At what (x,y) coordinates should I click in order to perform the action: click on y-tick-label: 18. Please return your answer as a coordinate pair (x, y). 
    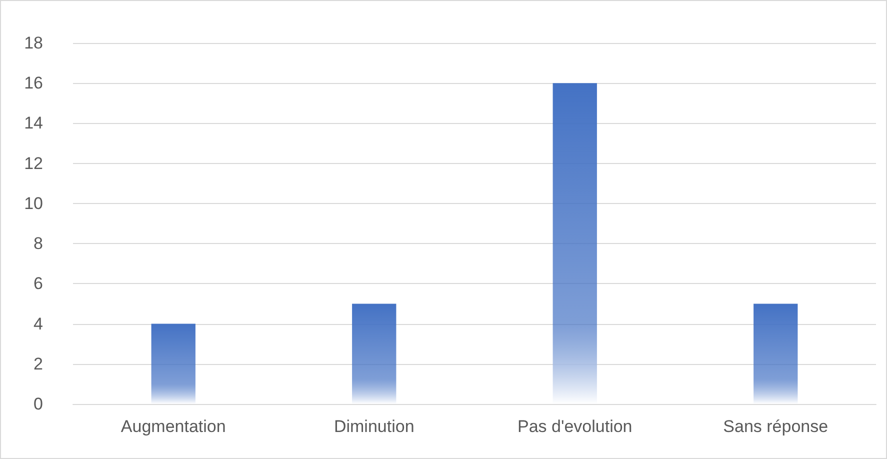
    Looking at the image, I should click on (33, 43).